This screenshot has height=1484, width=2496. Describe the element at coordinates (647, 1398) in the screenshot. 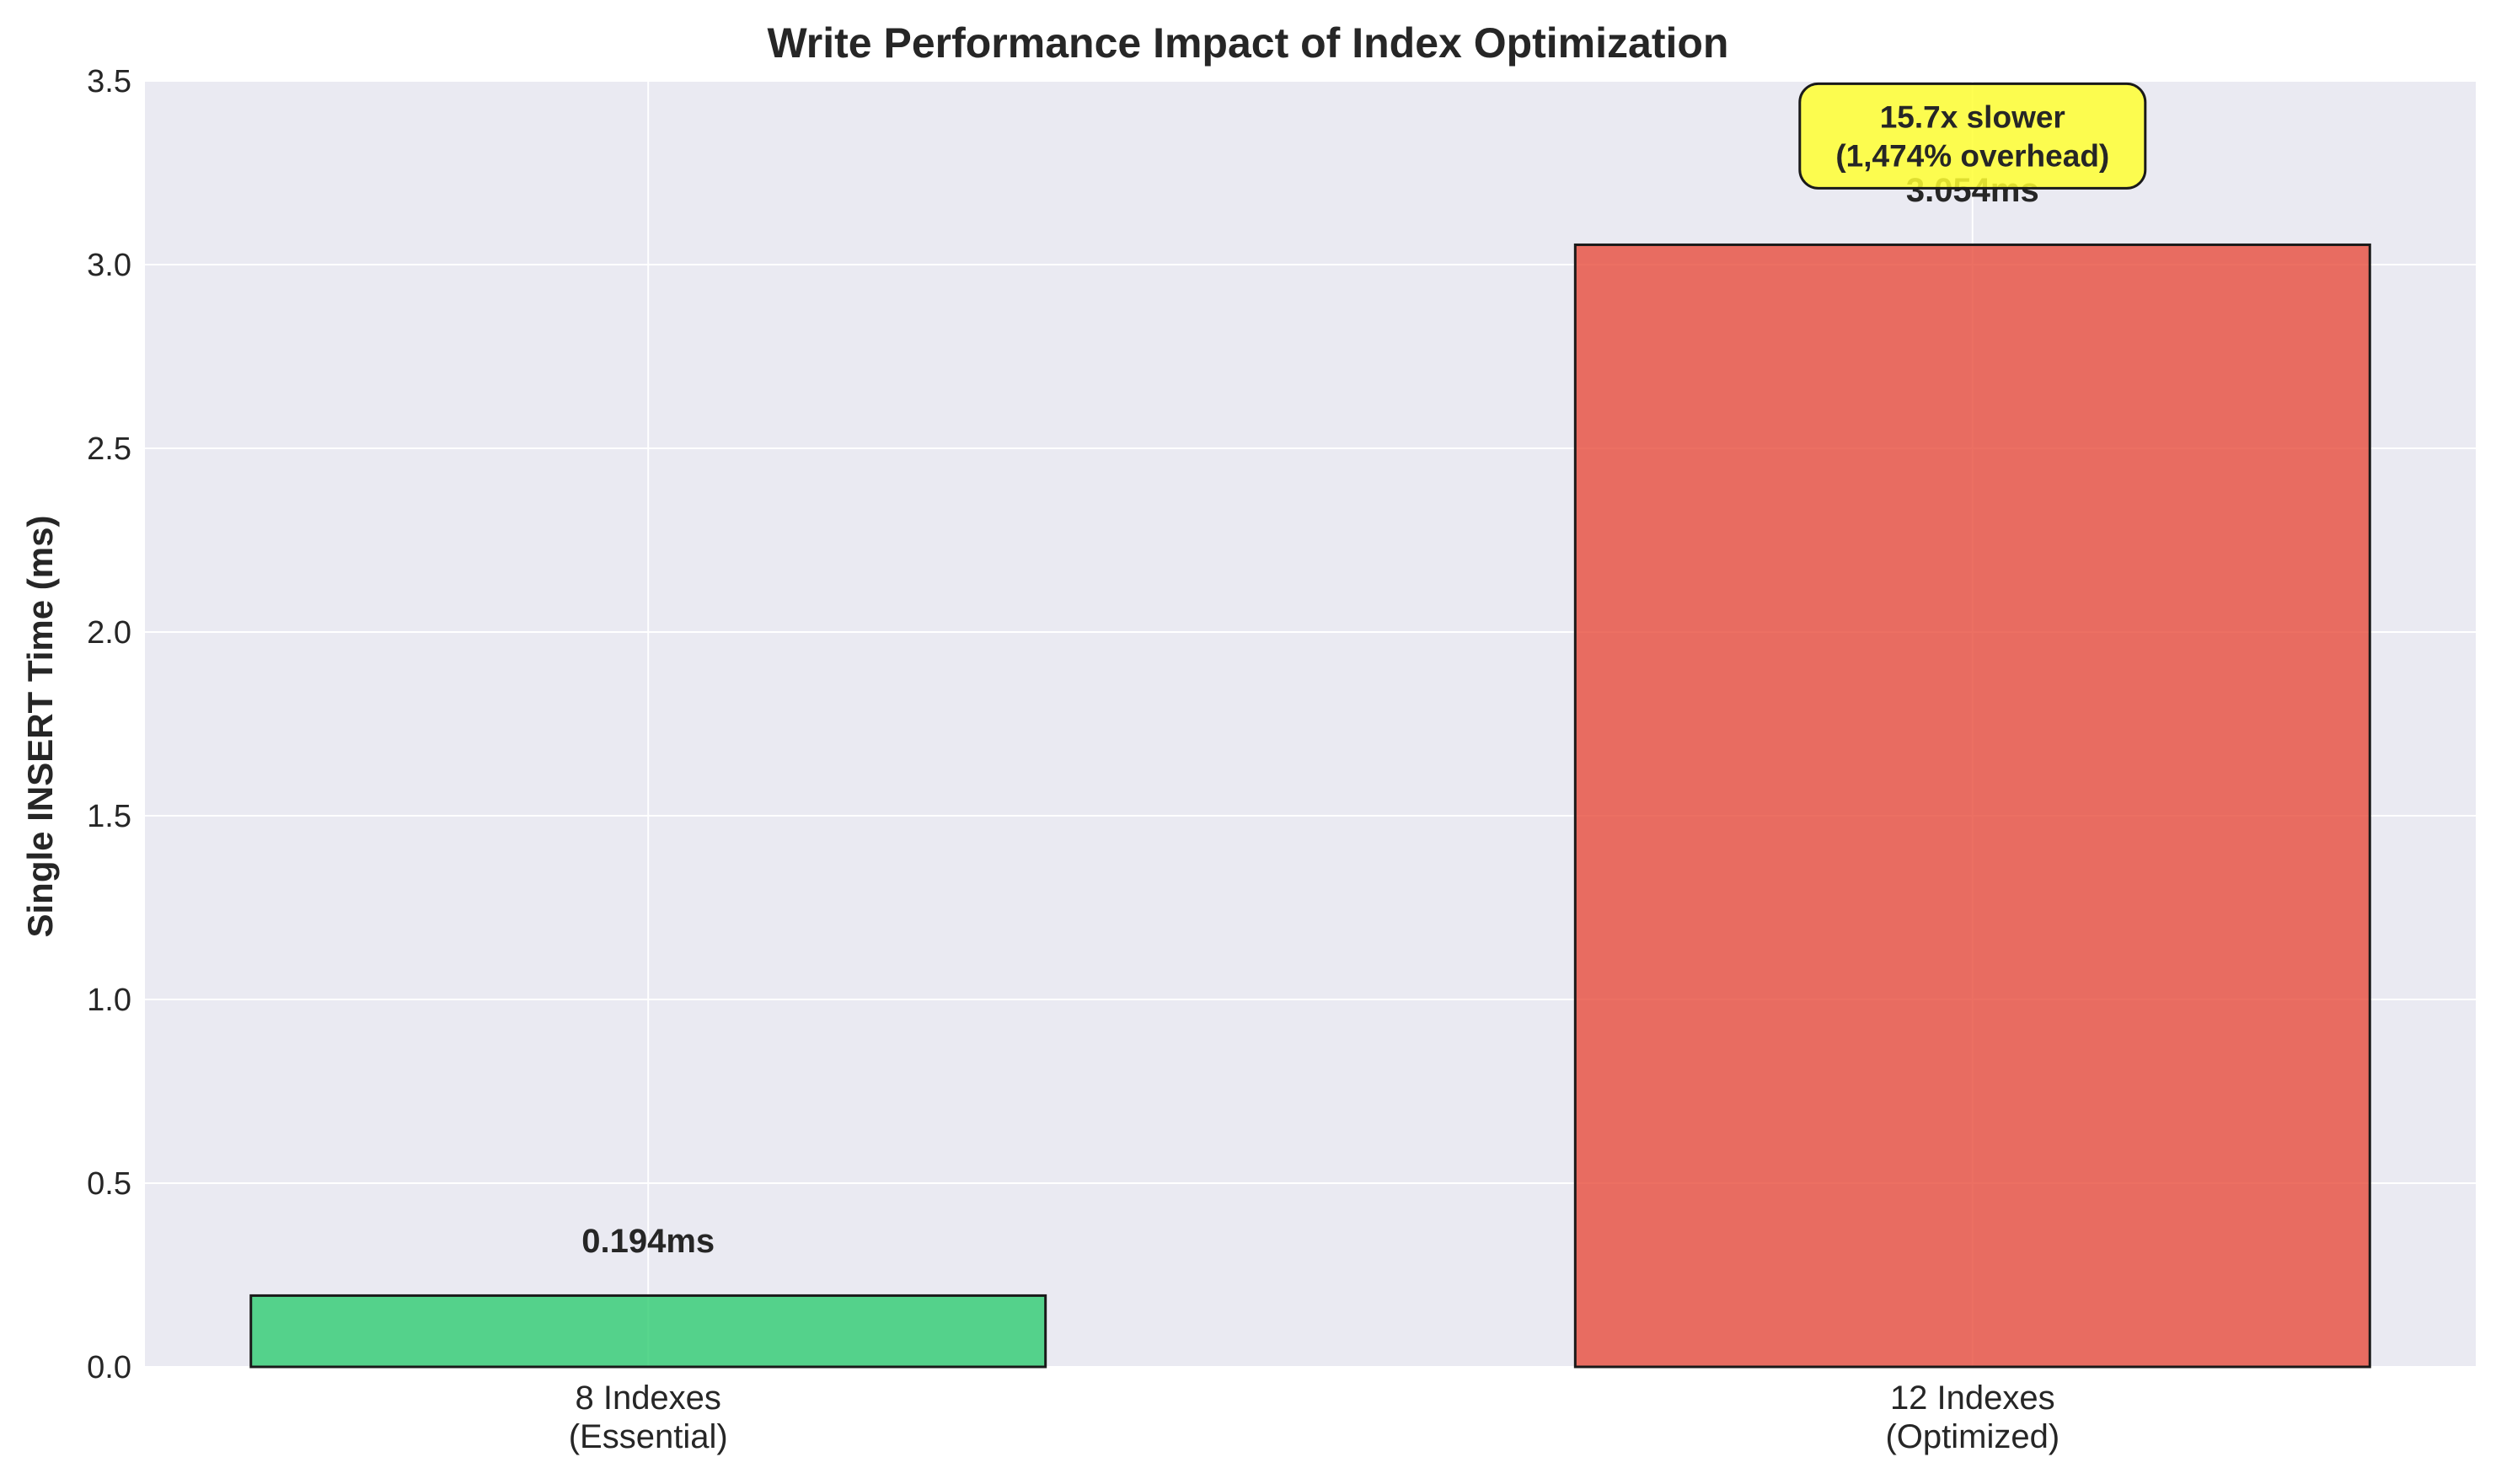

I see `x-tick-label: 8 Indexes` at that location.